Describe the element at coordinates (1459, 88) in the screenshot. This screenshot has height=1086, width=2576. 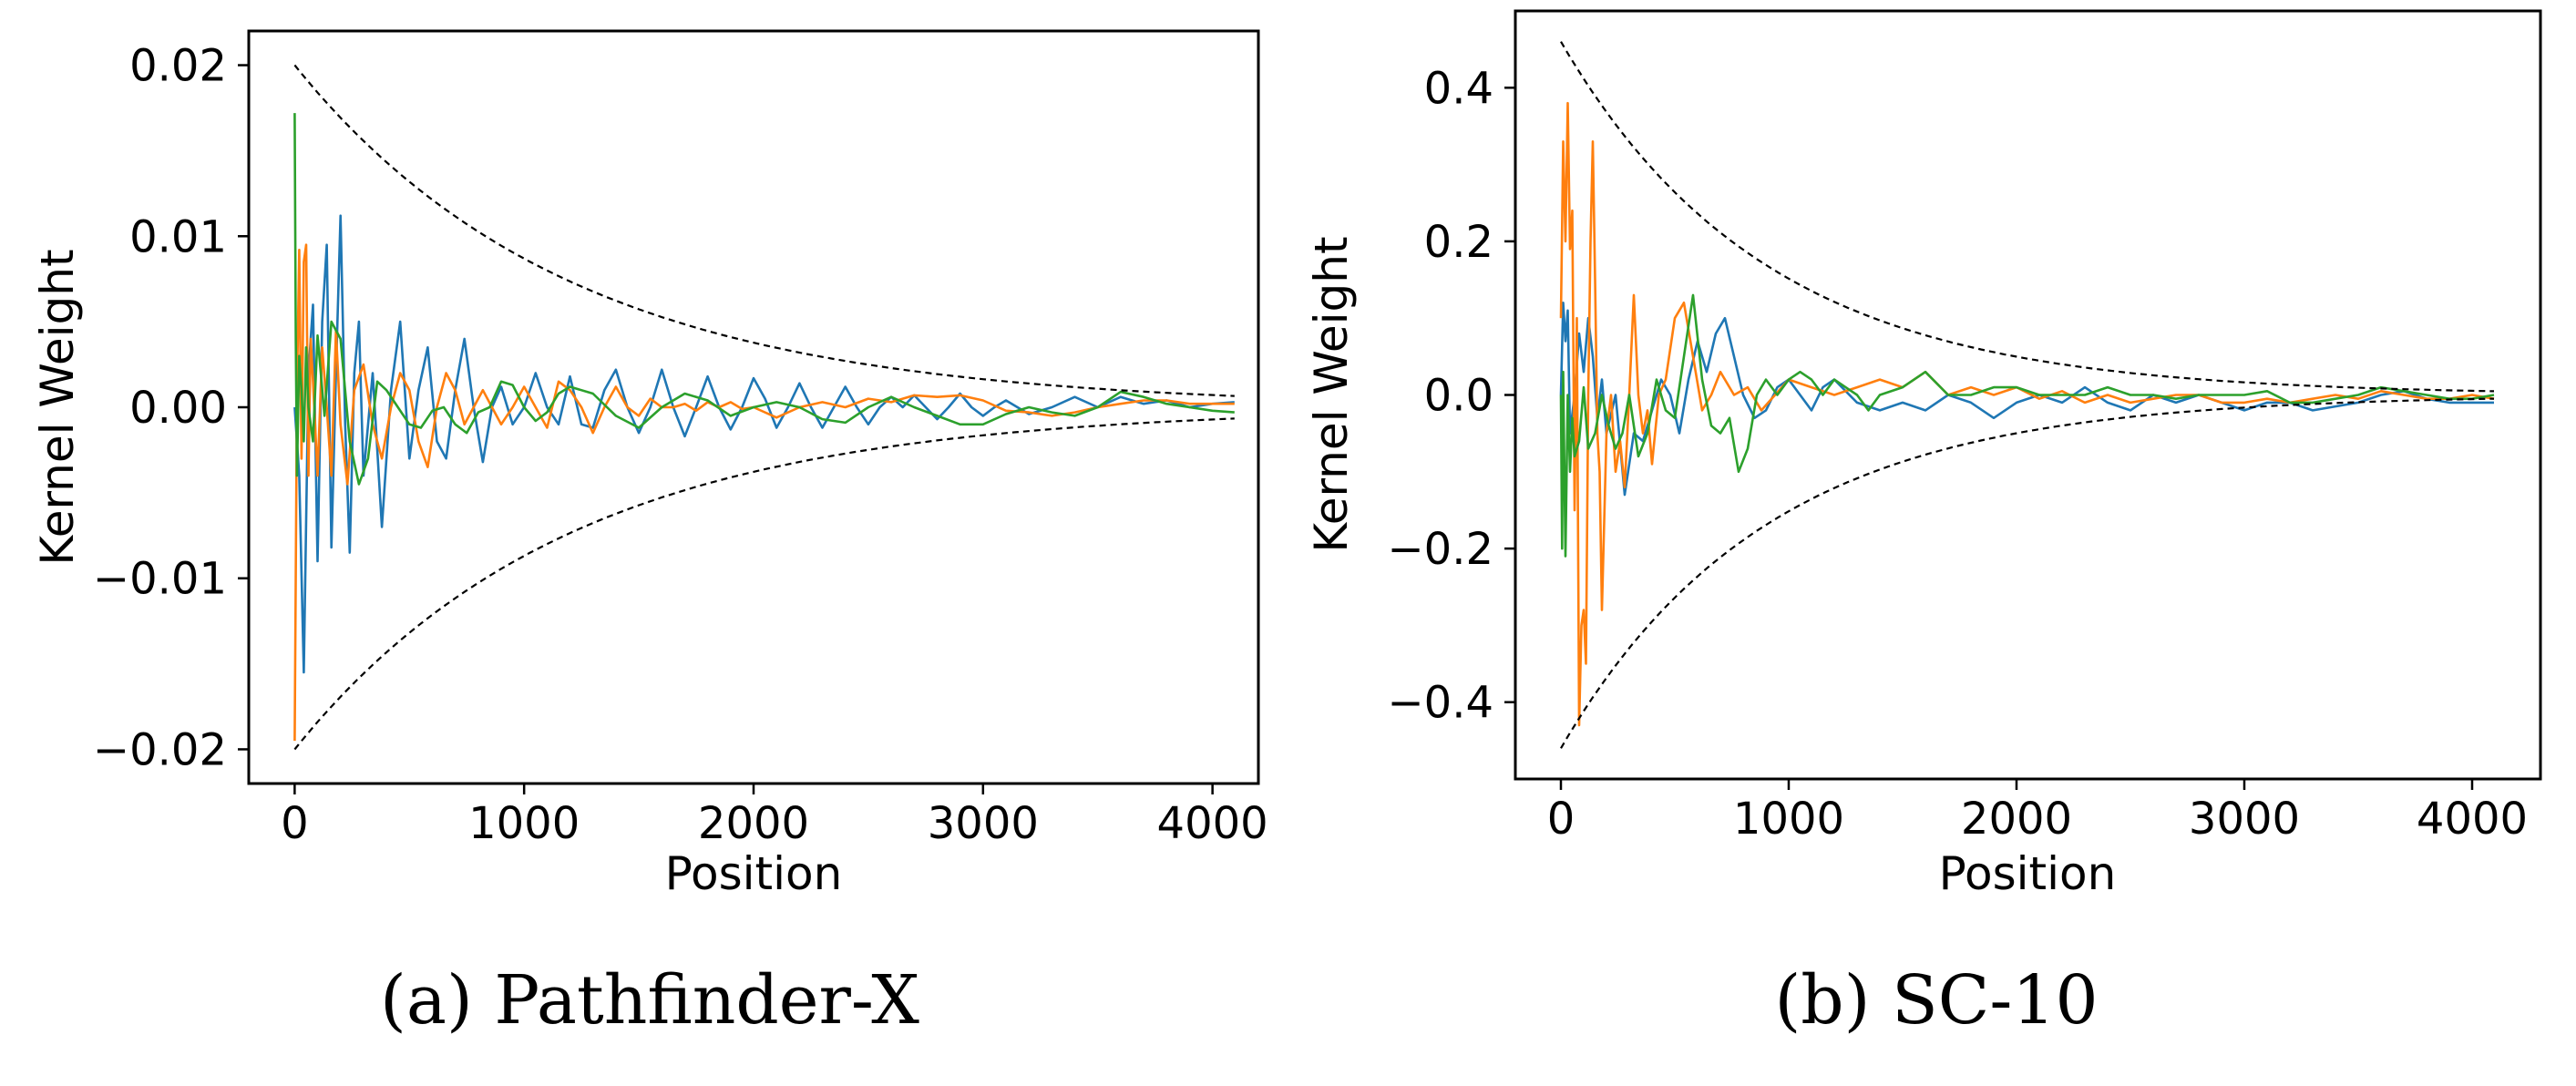
I see `y-tick-label: 0.4` at that location.